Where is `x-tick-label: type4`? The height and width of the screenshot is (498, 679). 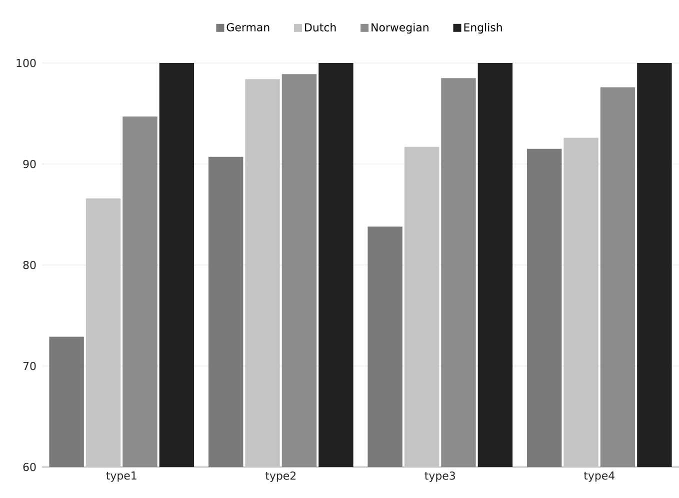 x-tick-label: type4 is located at coordinates (599, 477).